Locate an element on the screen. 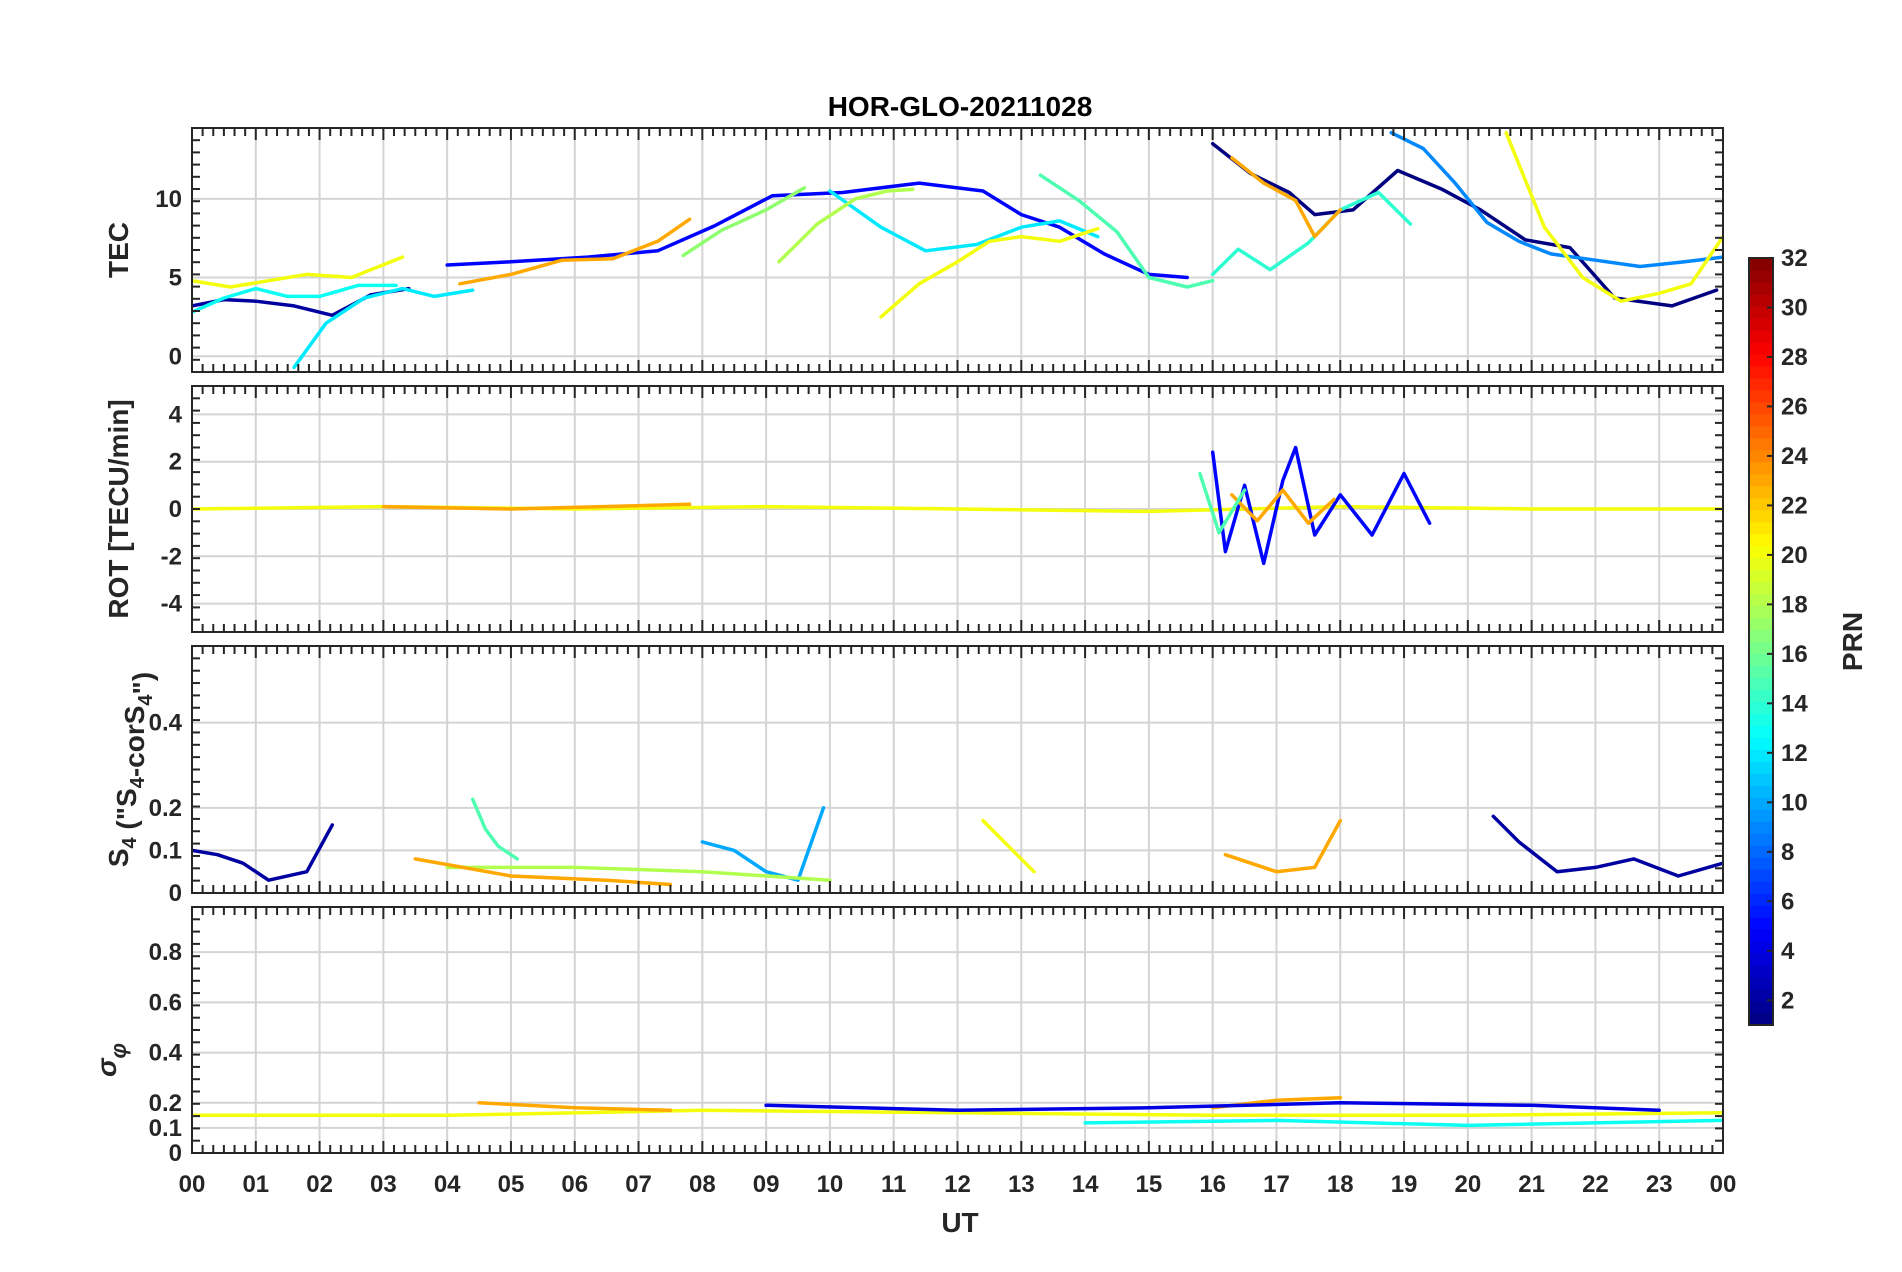 Image resolution: width=1902 pixels, height=1272 pixels. y-label-part: -corS is located at coordinates (134, 742).